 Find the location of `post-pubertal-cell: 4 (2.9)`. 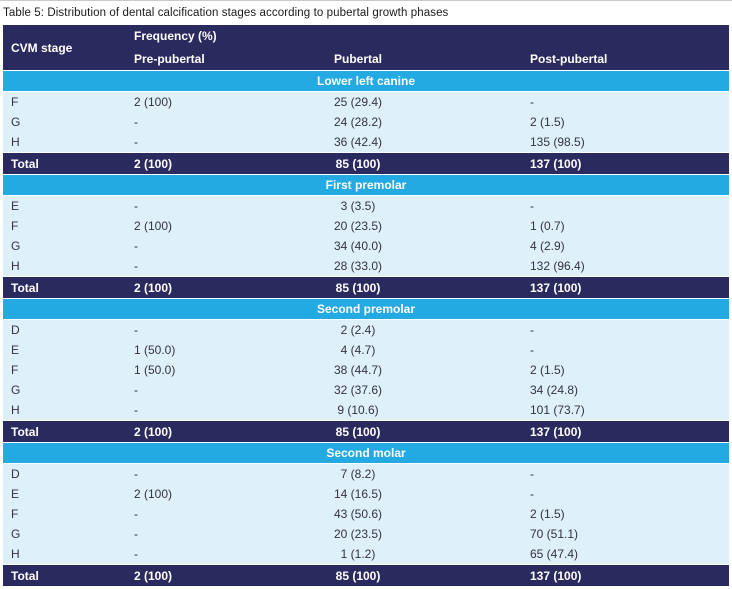

post-pubertal-cell: 4 (2.9) is located at coordinates (547, 246).